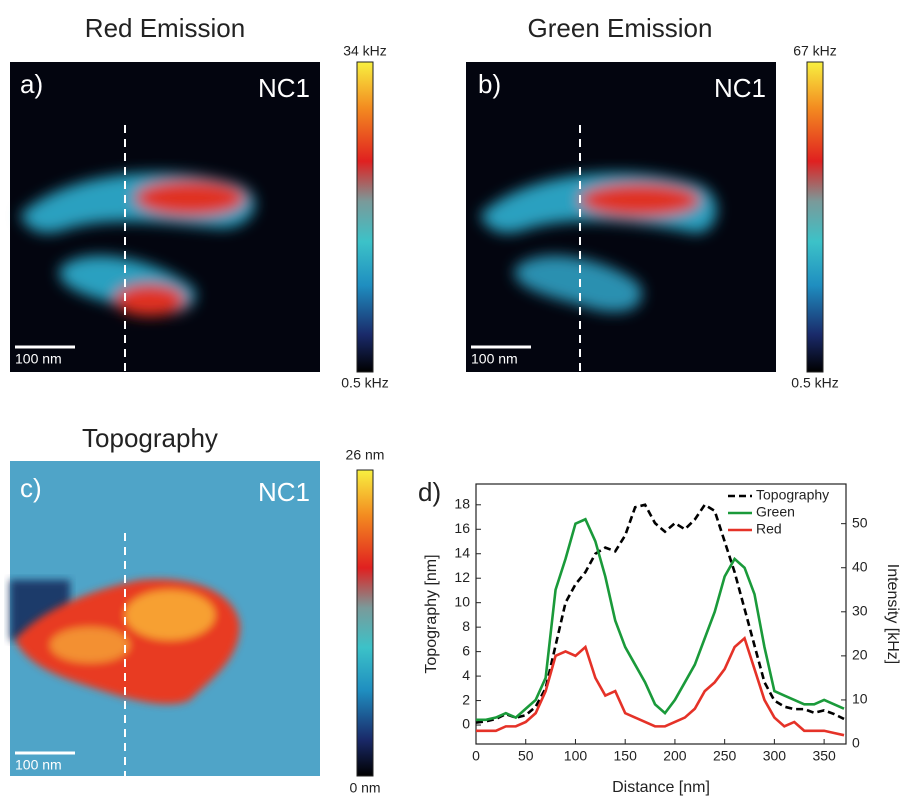 Image resolution: width=902 pixels, height=800 pixels. Describe the element at coordinates (462, 577) in the screenshot. I see `y-tick-label: 12` at that location.